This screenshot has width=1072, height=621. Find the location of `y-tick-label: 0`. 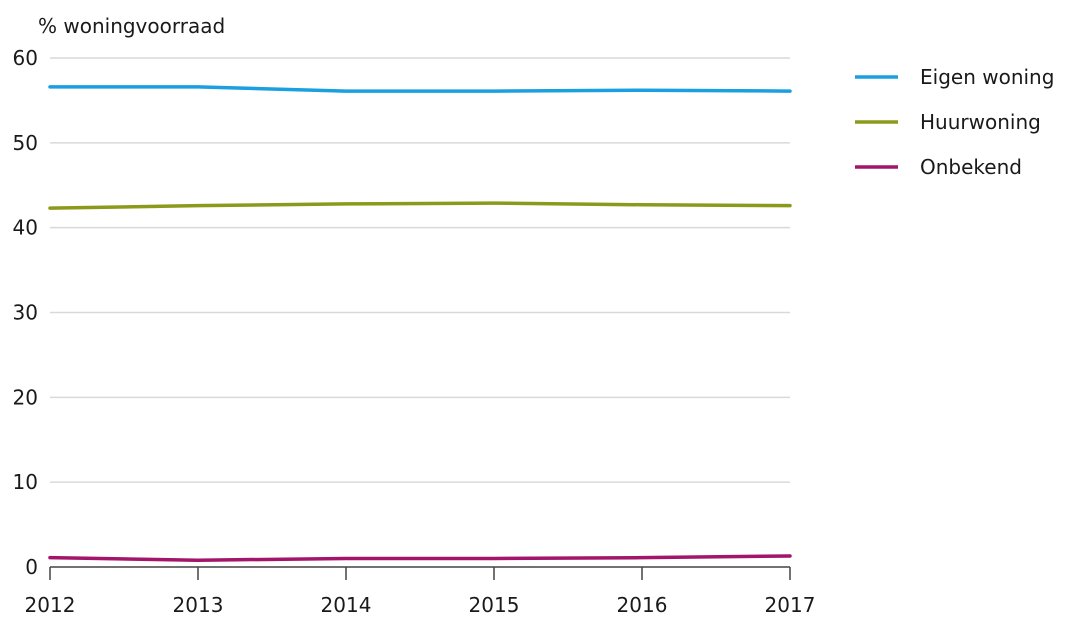

y-tick-label: 0 is located at coordinates (31, 567).